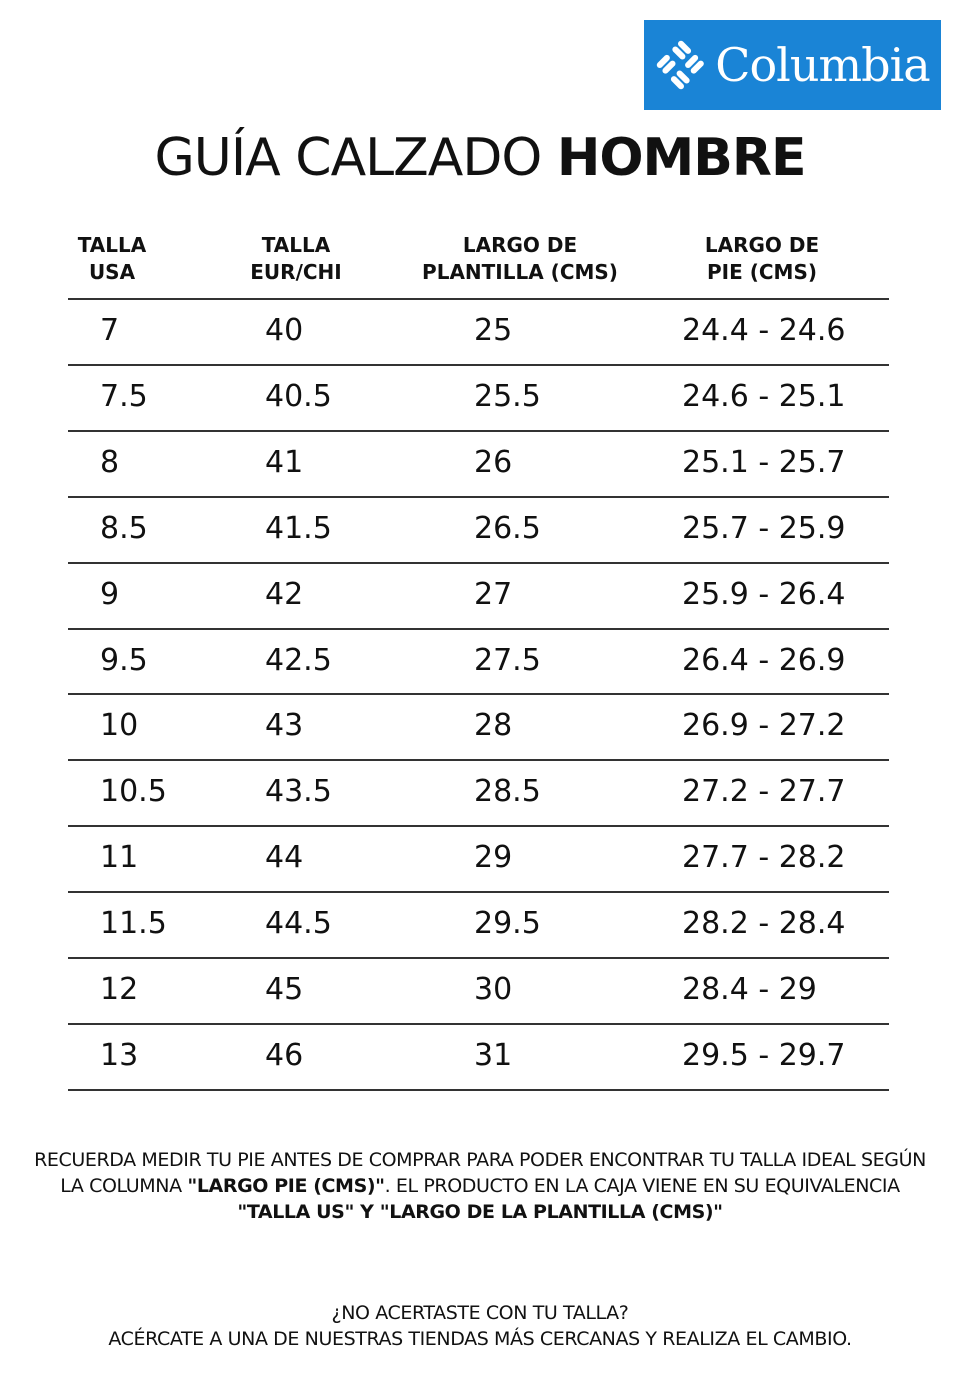 Image resolution: width=960 pixels, height=1392 pixels. I want to click on table-row: 7 40 25 24.4 - 24.6, so click(480, 331).